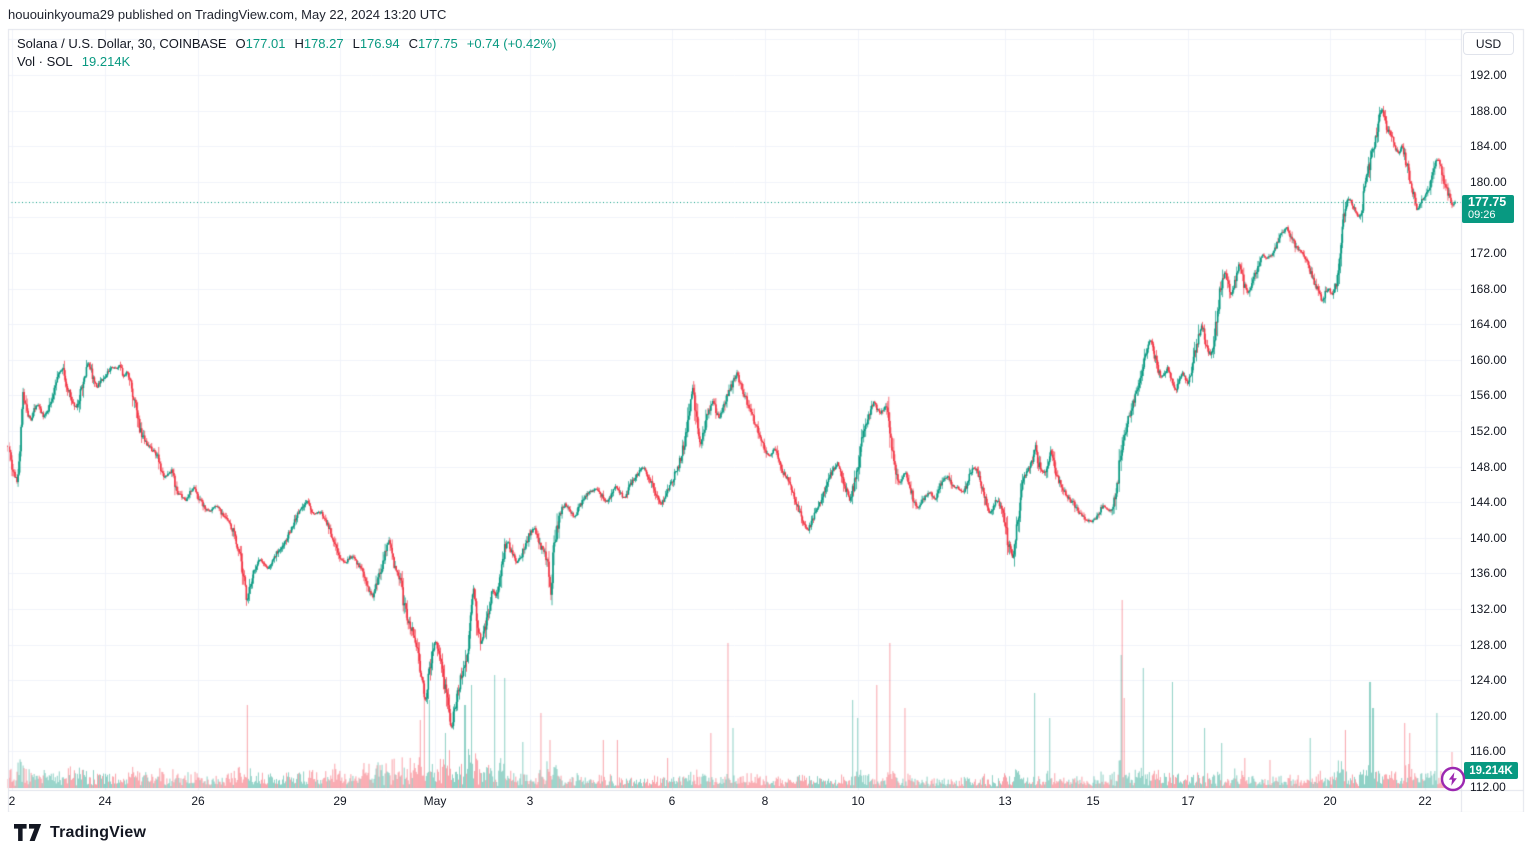 The image size is (1534, 854). What do you see at coordinates (1093, 801) in the screenshot?
I see `time-axis-label: 15` at bounding box center [1093, 801].